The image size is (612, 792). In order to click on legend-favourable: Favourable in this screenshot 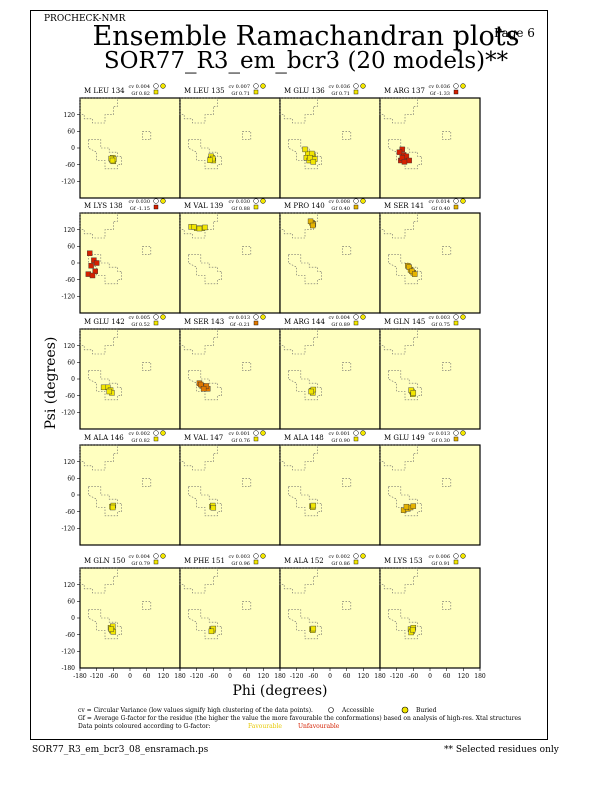, I will do `click(265, 726)`.